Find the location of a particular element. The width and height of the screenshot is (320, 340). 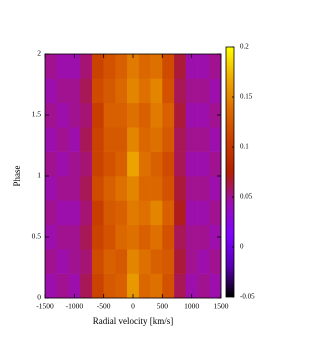

x-tick-label: 0 is located at coordinates (133, 306).